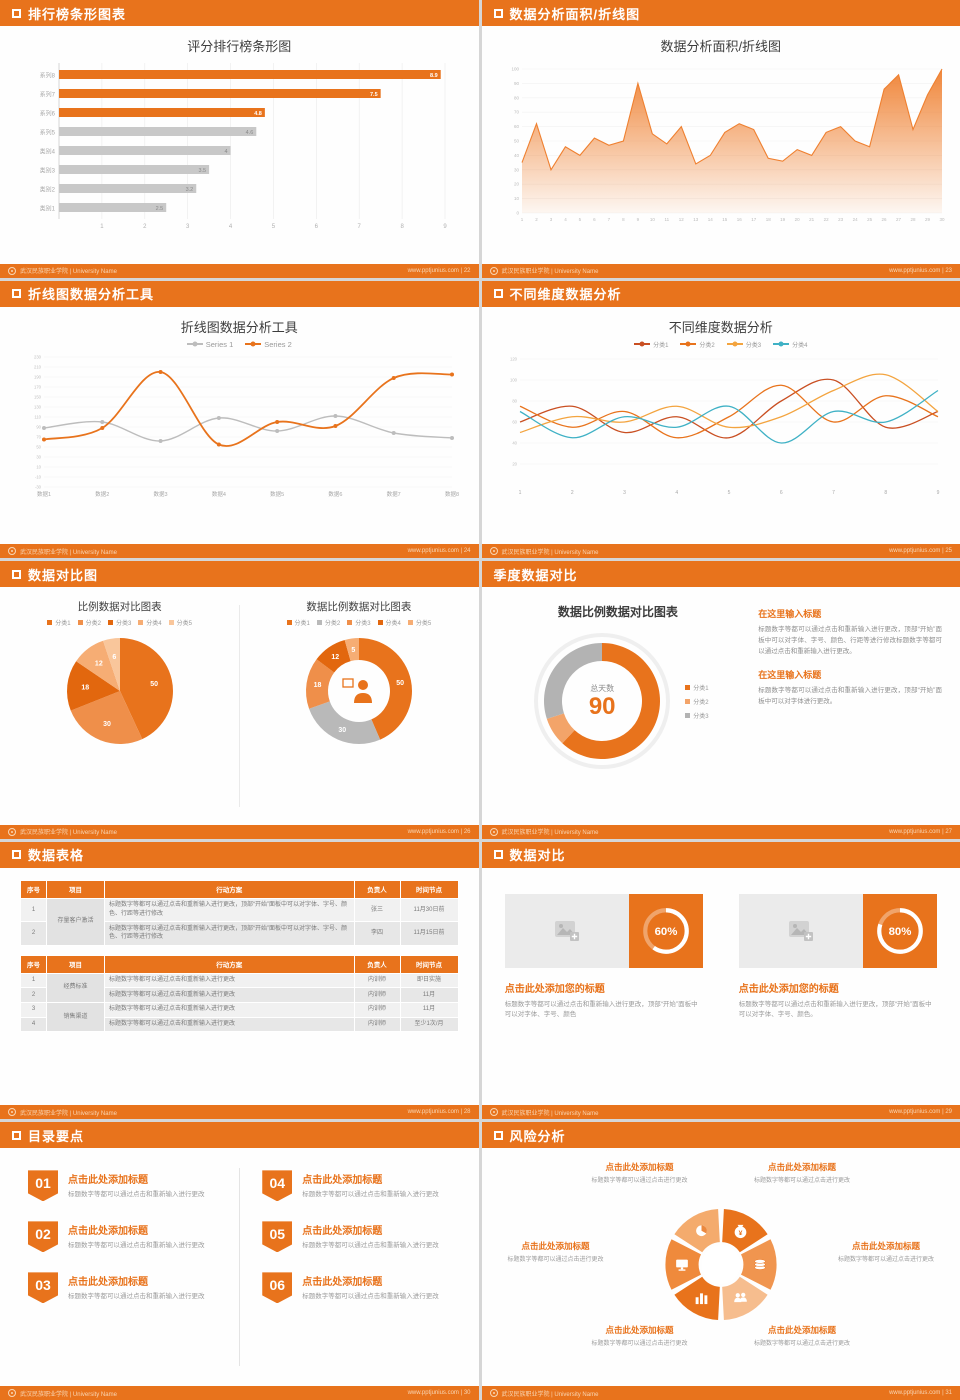 This screenshot has height=1400, width=960. I want to click on svg-text: 数据6, so click(336, 494).